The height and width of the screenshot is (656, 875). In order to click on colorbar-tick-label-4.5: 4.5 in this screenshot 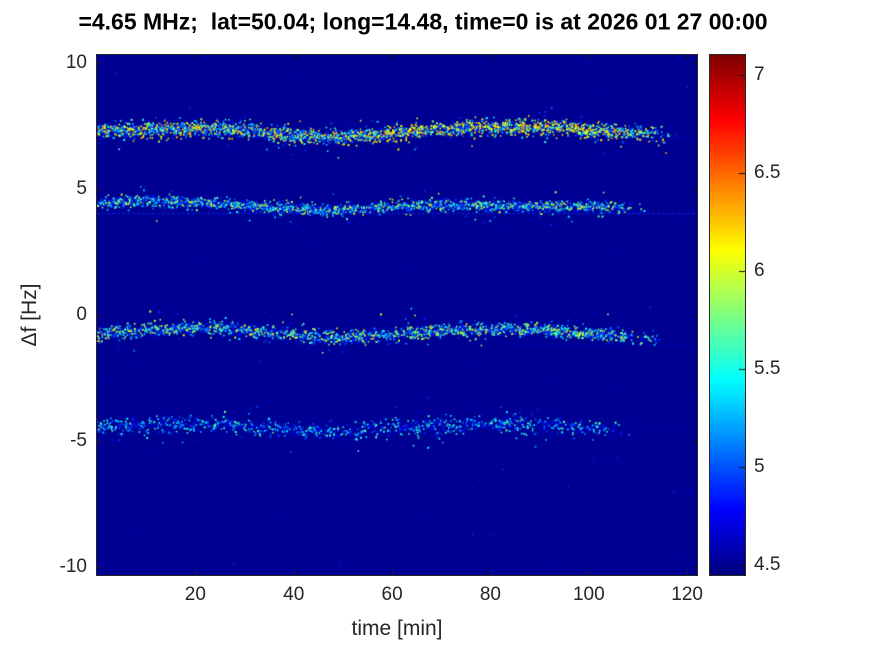, I will do `click(767, 565)`.